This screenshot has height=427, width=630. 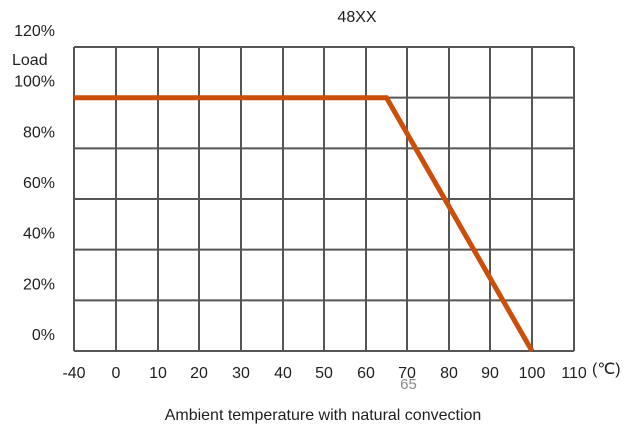 I want to click on x-tick-label-0: -40, so click(x=73, y=373).